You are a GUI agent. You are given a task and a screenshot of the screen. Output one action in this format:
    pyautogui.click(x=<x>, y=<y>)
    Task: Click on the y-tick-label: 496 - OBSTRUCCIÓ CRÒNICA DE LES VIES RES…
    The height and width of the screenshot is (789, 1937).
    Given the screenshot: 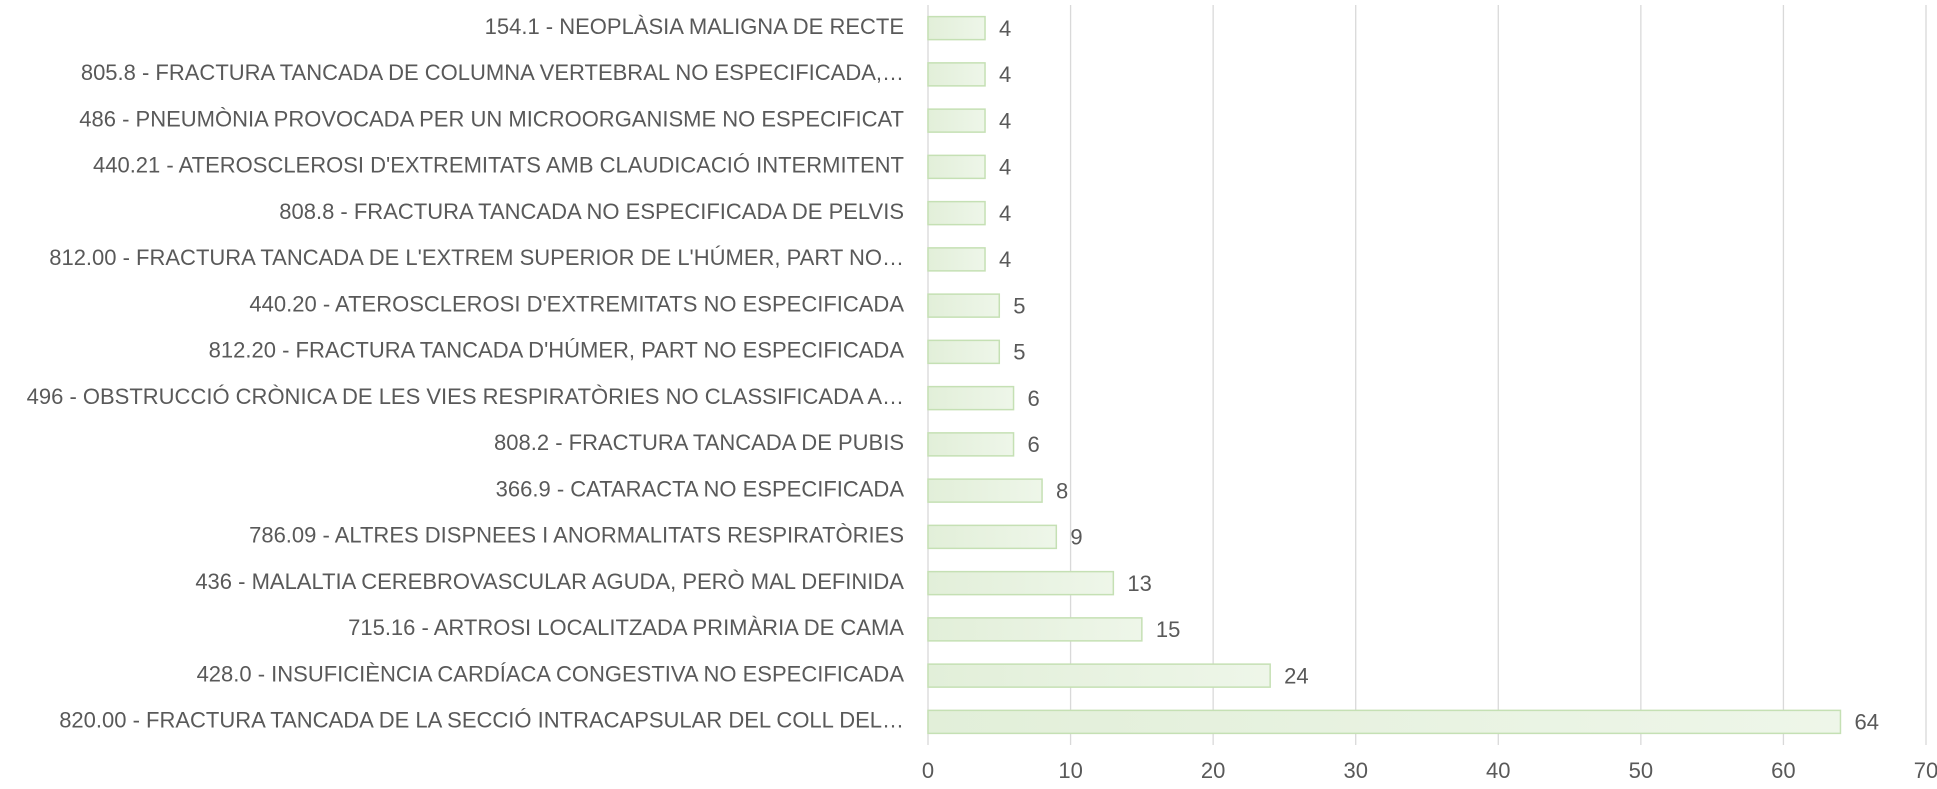 What is the action you would take?
    pyautogui.click(x=465, y=396)
    